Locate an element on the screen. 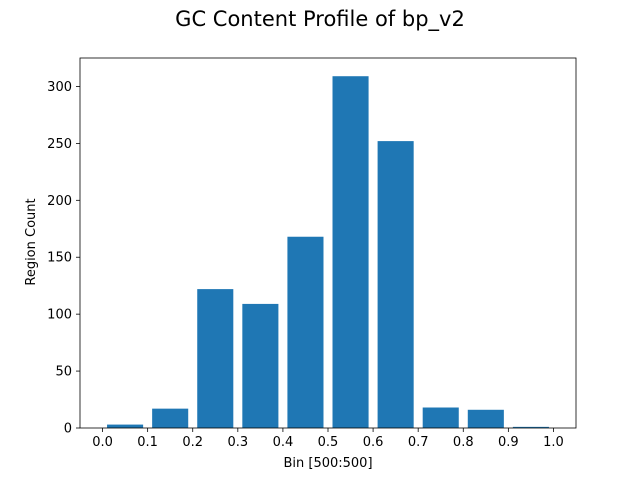 Image resolution: width=640 pixels, height=480 pixels. y-tick-label: 0 is located at coordinates (68, 429).